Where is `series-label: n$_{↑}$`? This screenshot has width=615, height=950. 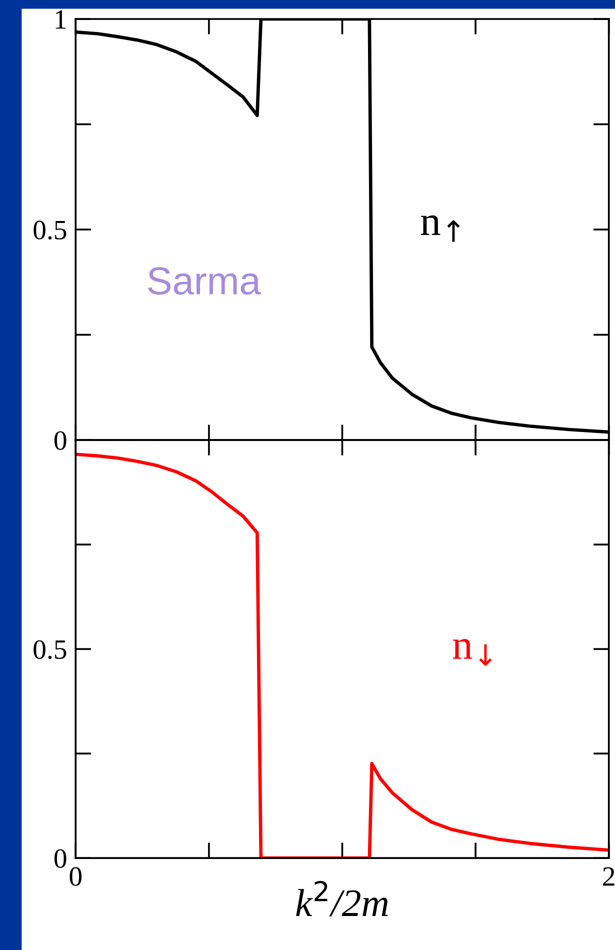
series-label: n$_{↑}$ is located at coordinates (440, 228).